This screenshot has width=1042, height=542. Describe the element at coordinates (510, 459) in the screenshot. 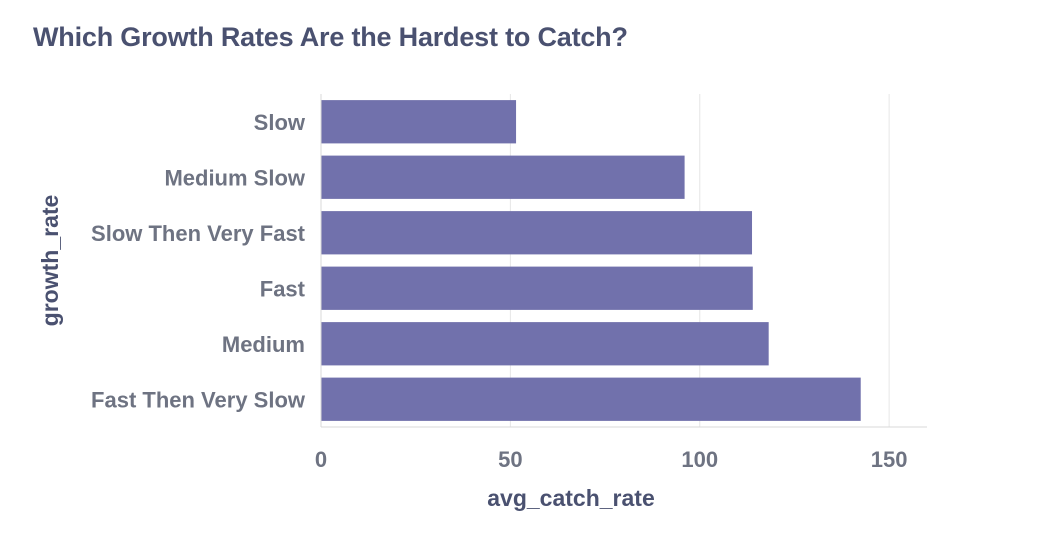

I see `x-tick-label-1: 50` at that location.